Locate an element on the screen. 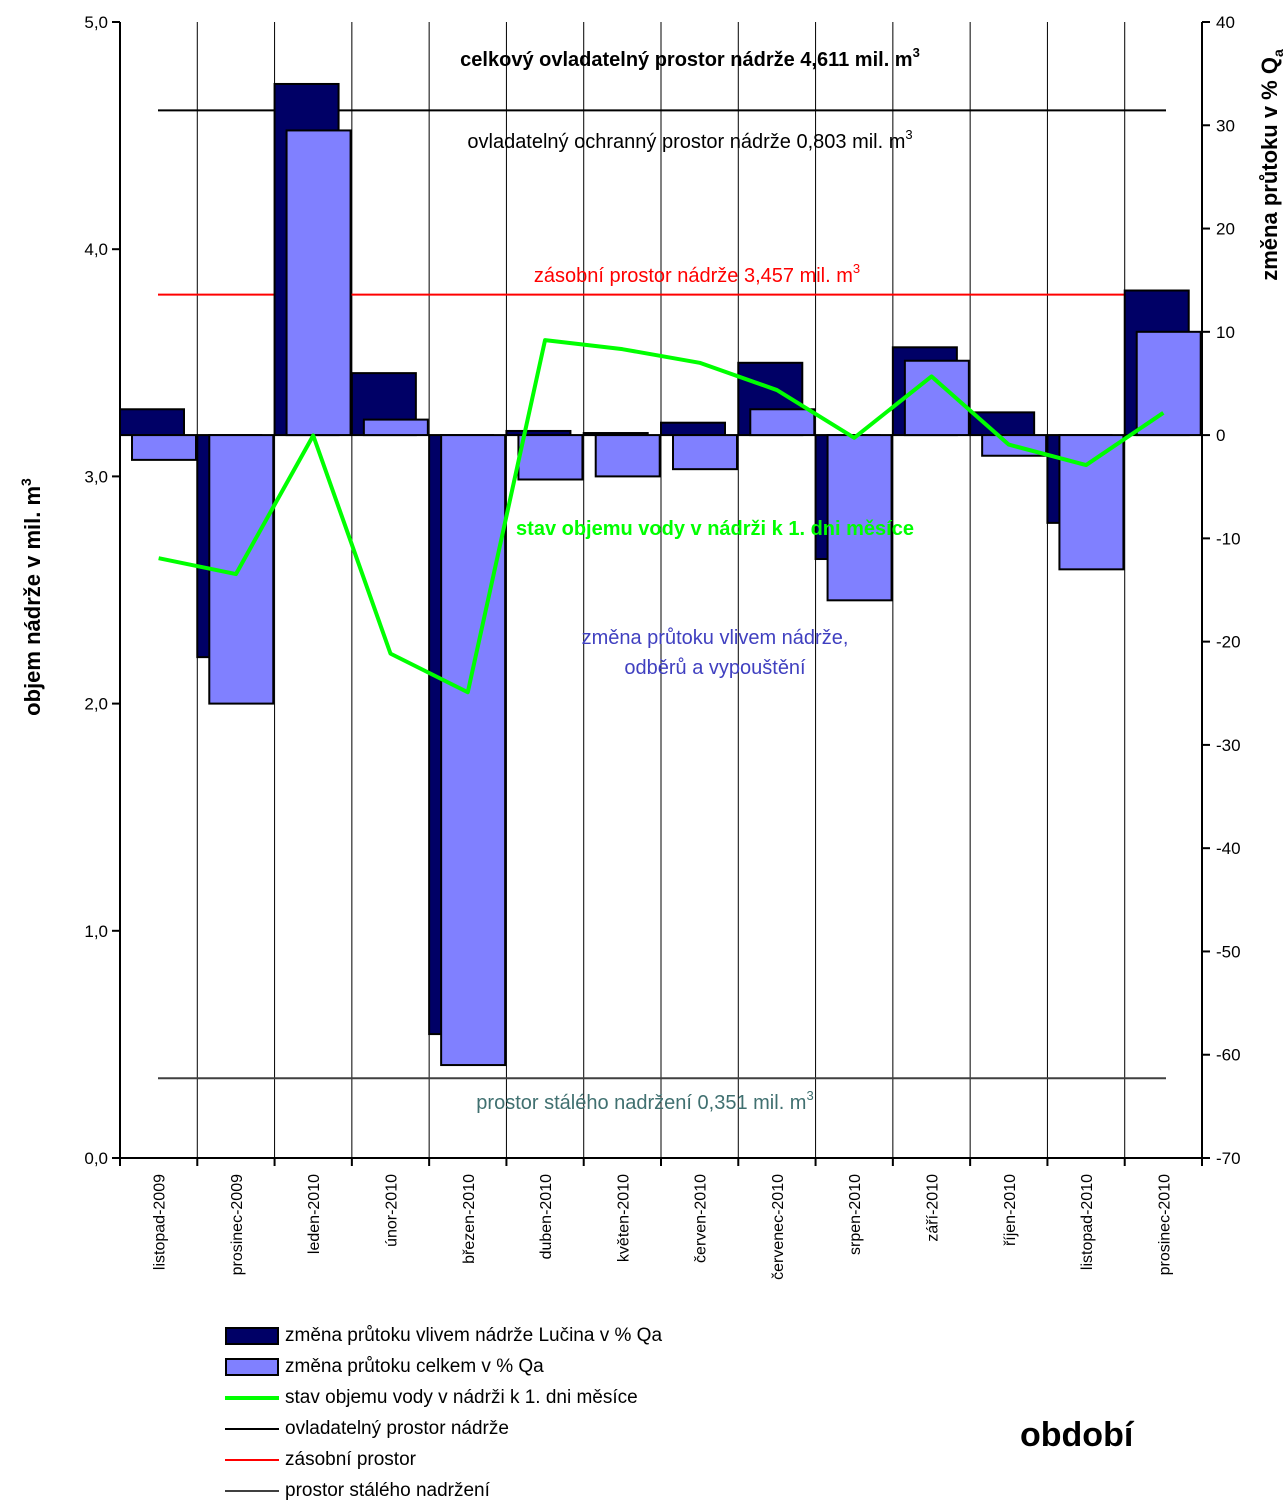 Image resolution: width=1285 pixels, height=1510 pixels. category-label: červenec-2010 is located at coordinates (778, 1227).